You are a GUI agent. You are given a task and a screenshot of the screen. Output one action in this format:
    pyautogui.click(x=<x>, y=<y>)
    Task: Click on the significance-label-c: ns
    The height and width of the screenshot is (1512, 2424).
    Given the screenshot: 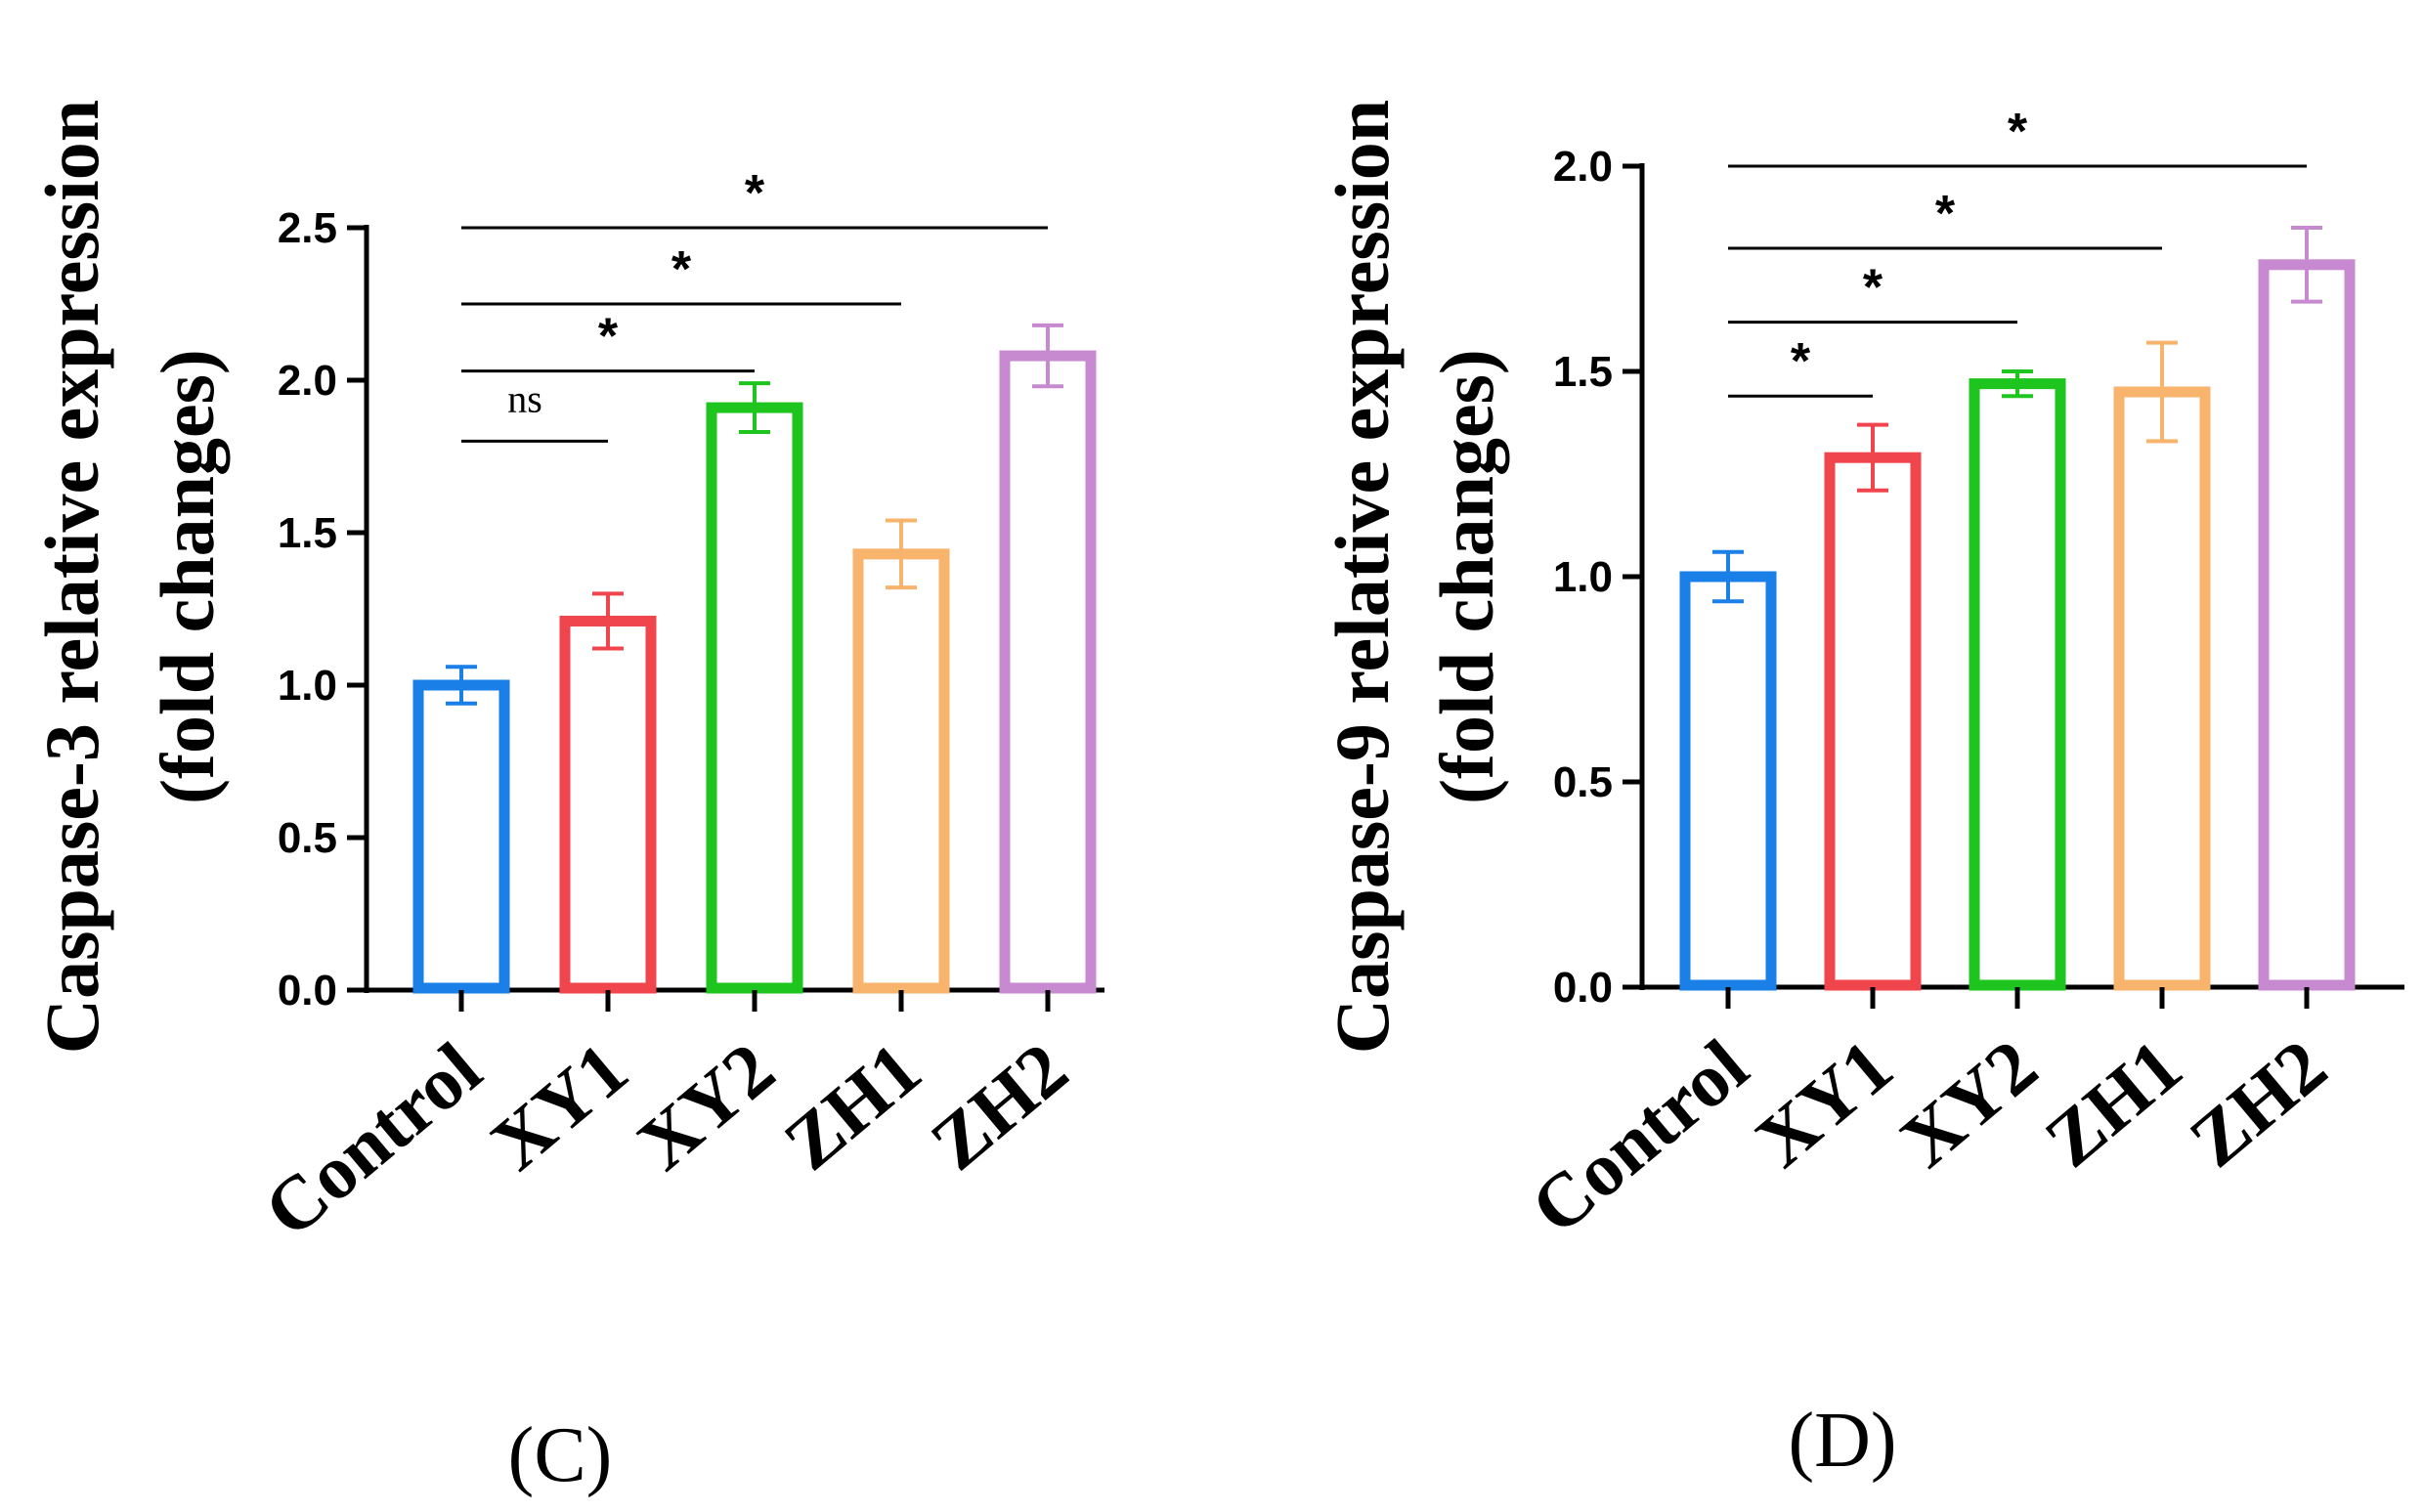 What is the action you would take?
    pyautogui.click(x=524, y=398)
    